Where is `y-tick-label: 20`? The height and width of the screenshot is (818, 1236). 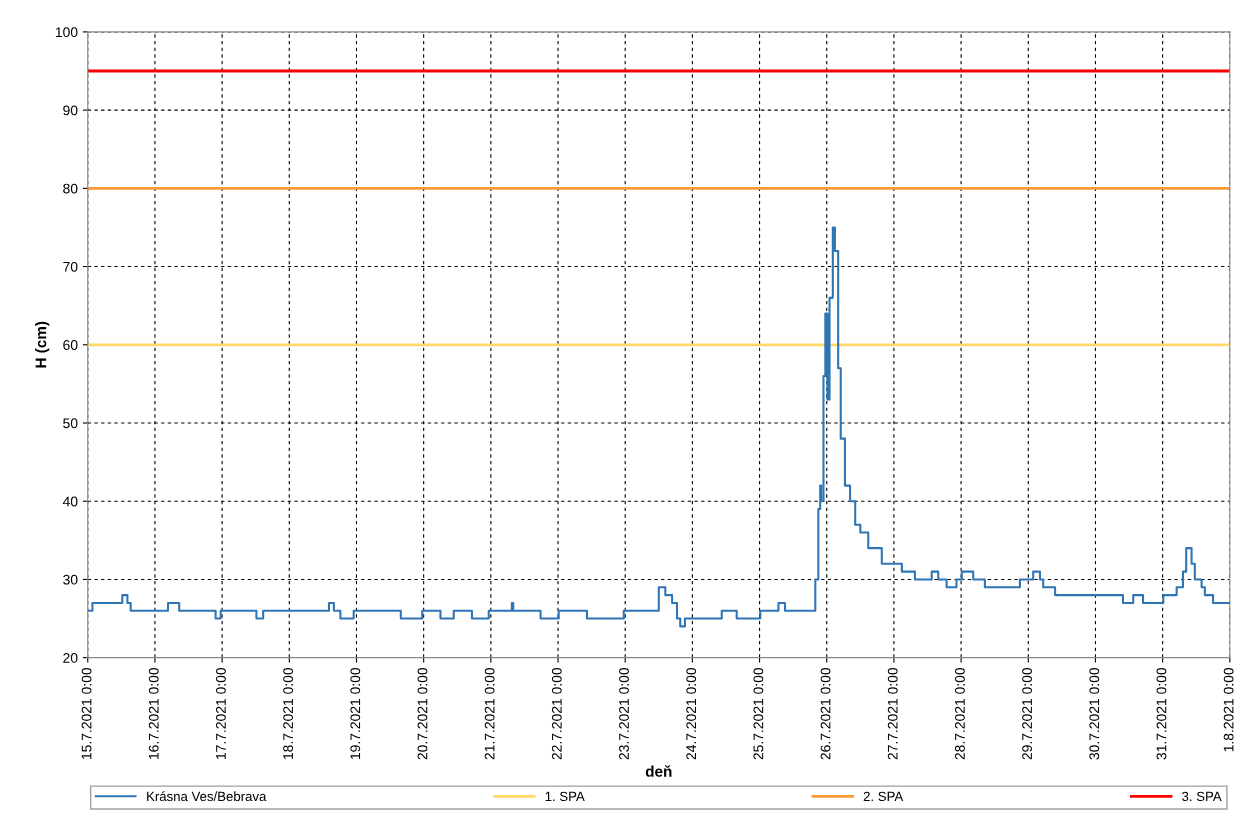
y-tick-label: 20 is located at coordinates (70, 658).